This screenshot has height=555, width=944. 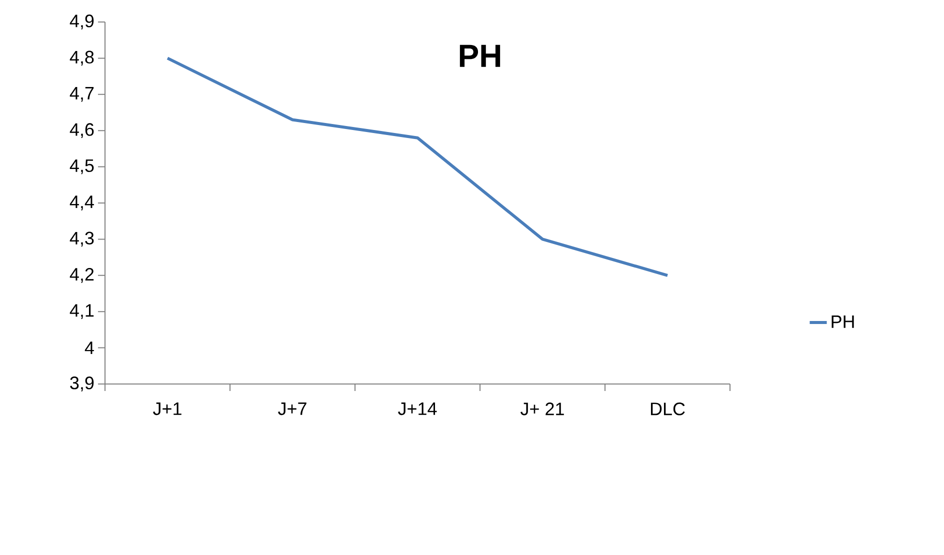 I want to click on y-tick-label: 4,3, so click(x=82, y=239).